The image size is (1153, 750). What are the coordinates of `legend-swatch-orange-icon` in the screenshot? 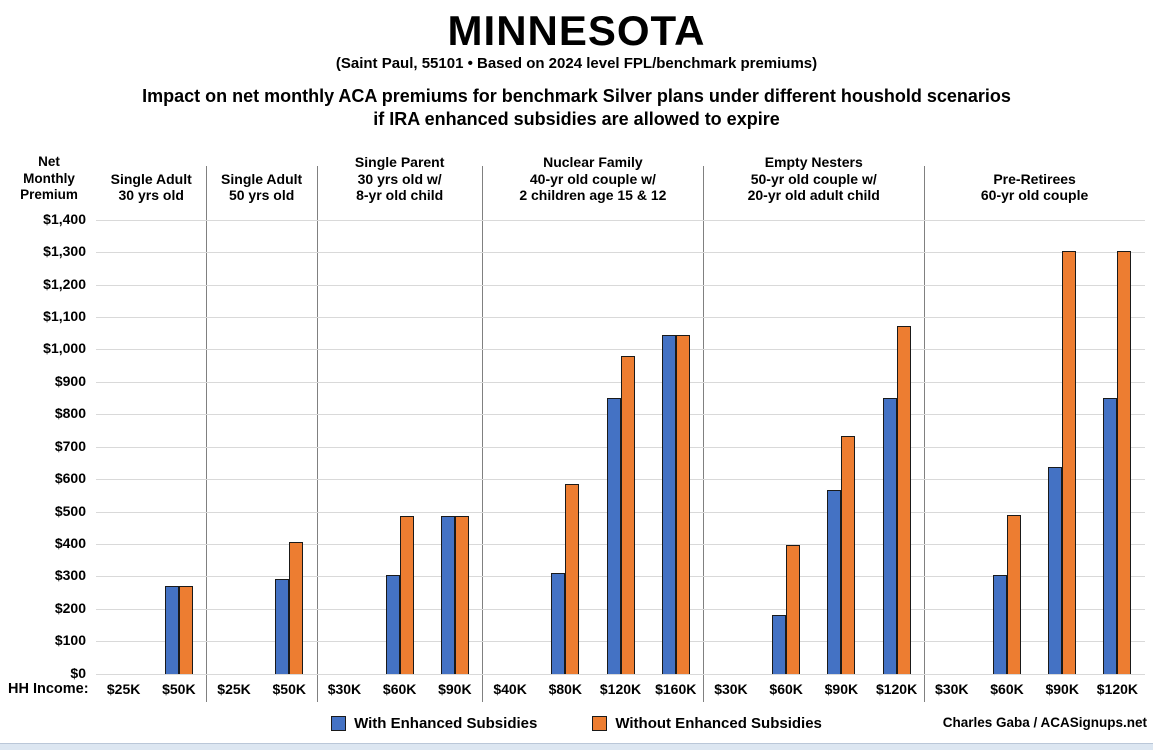 It's located at (600, 724).